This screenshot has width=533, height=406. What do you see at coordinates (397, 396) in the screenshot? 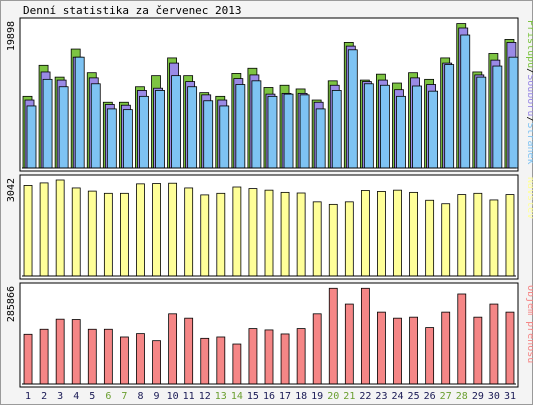
I see `day-label-24: 24` at bounding box center [397, 396].